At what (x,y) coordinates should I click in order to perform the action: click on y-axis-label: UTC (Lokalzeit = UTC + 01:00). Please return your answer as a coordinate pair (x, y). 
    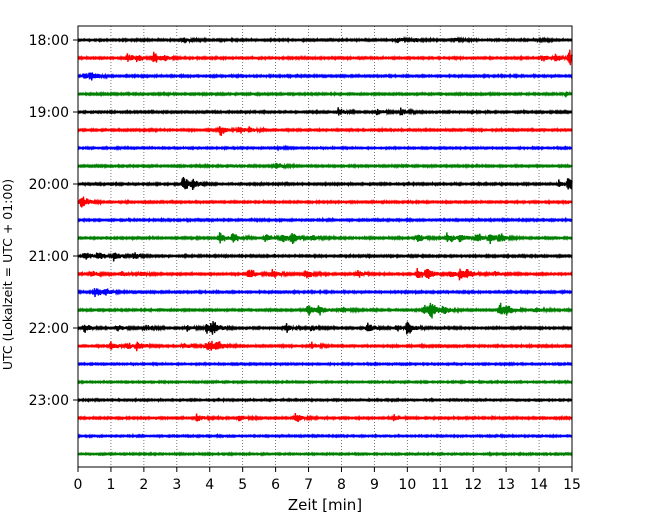
    Looking at the image, I should click on (7, 274).